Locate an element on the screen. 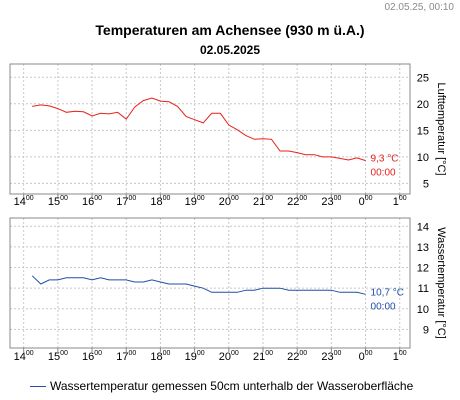  y-axis-label: Wassertemperatur [°C] is located at coordinates (441, 283).